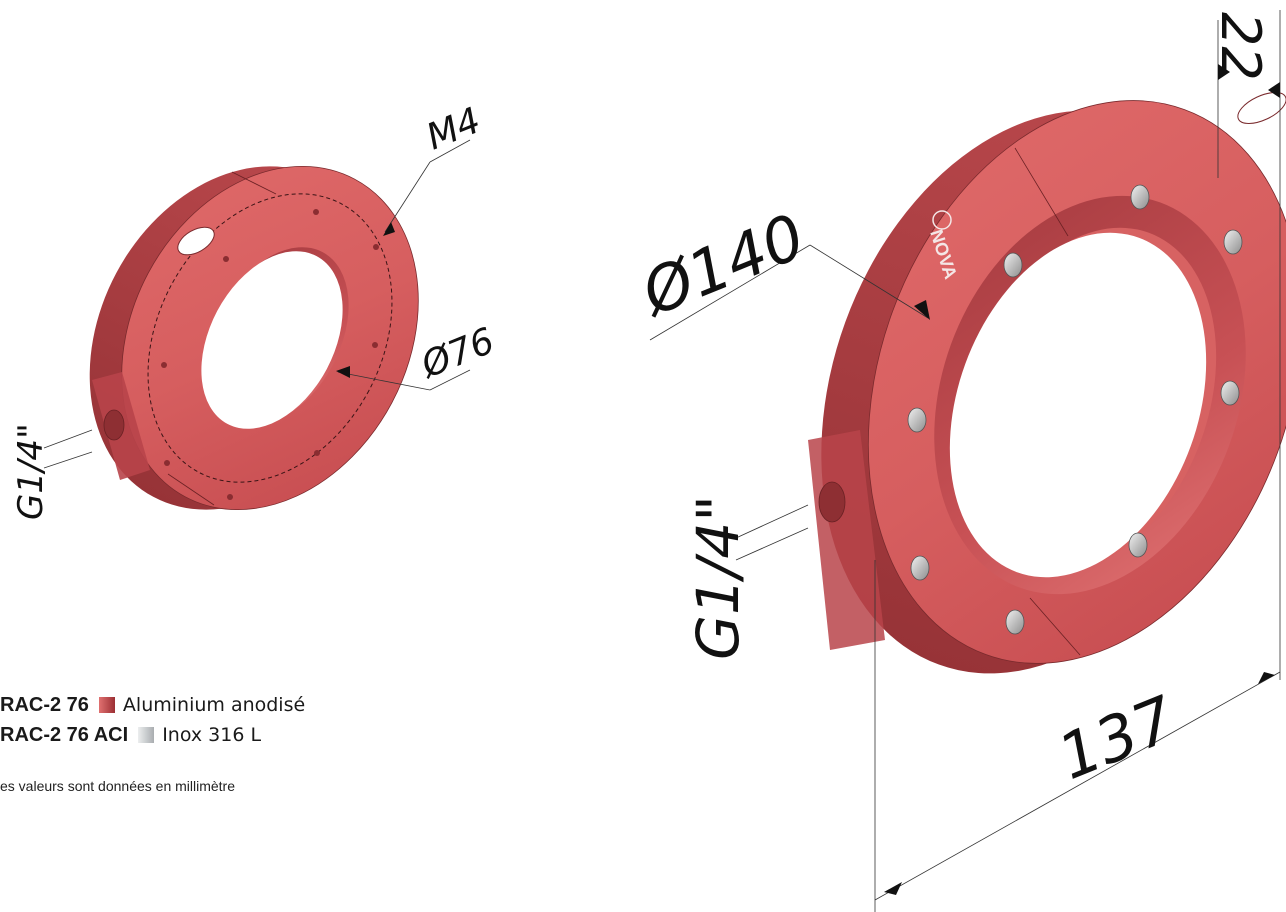  I want to click on legend-ref: RAC-2 76, so click(44, 705).